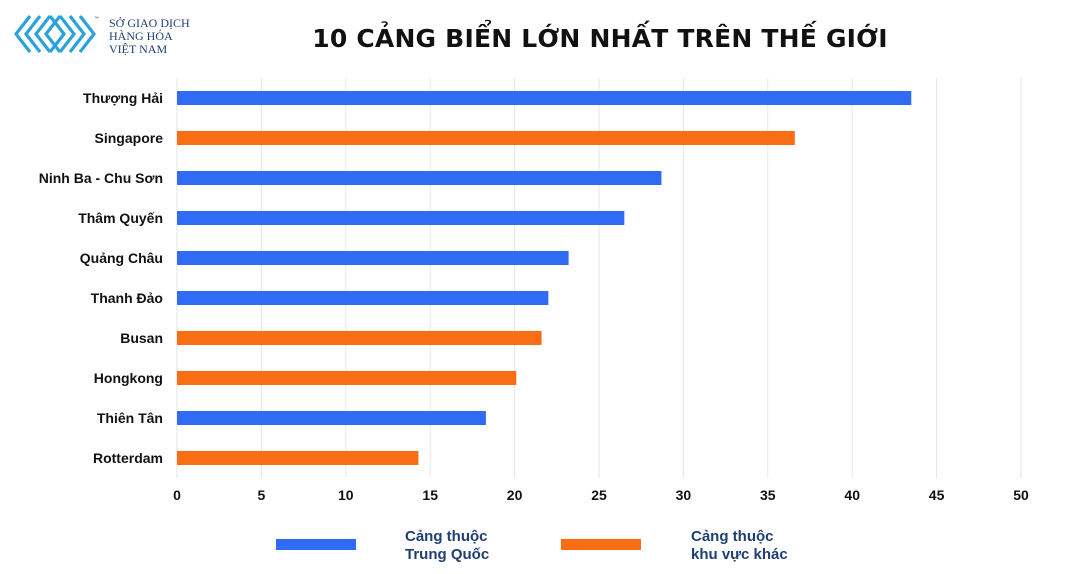 The width and height of the screenshot is (1075, 574). Describe the element at coordinates (141, 338) in the screenshot. I see `category-label: Busan` at that location.